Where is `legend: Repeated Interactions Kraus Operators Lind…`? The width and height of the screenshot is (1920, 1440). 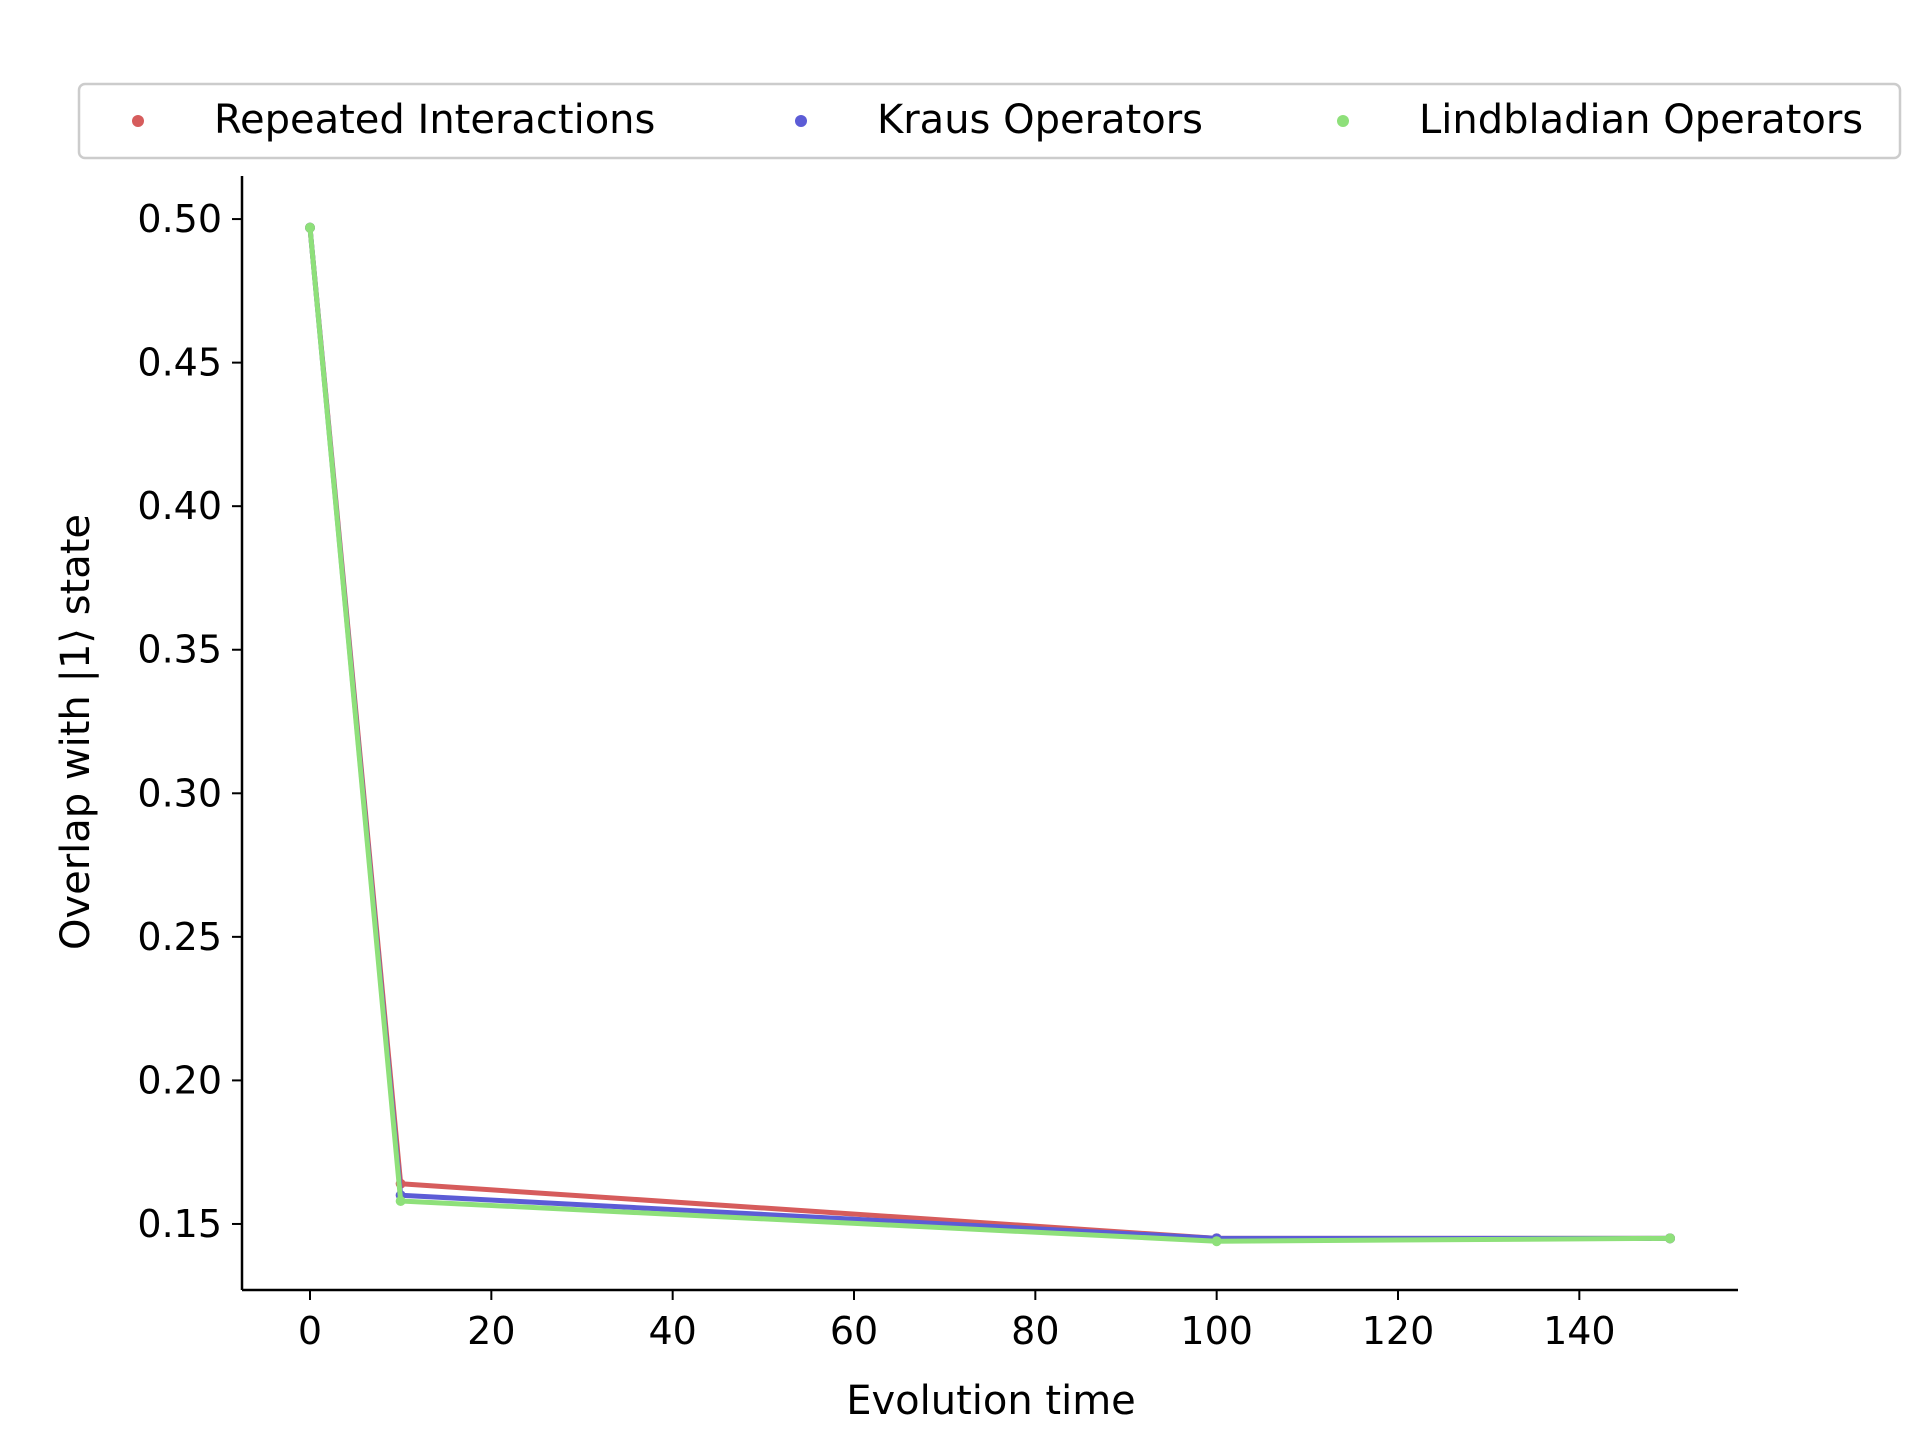 legend: Repeated Interactions Kraus Operators Lind… is located at coordinates (989, 121).